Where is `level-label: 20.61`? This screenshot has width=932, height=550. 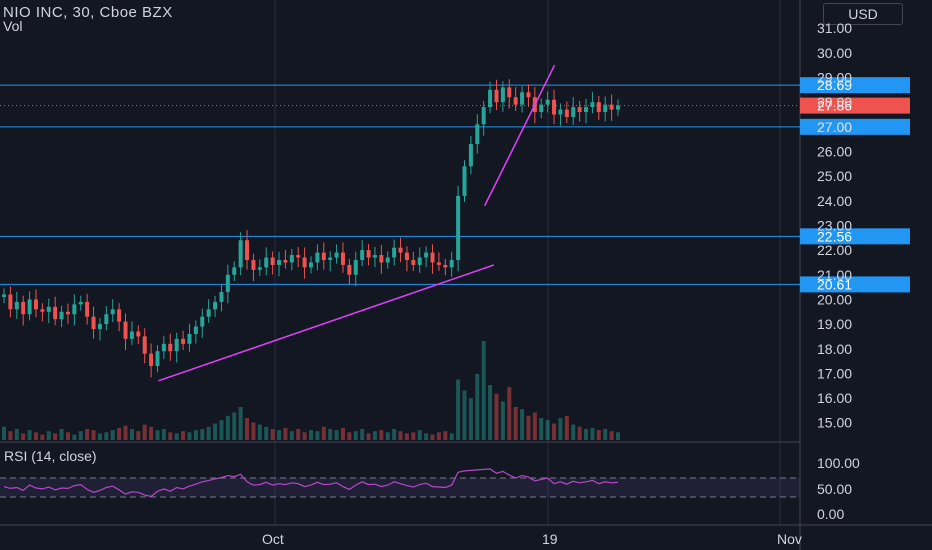 level-label: 20.61 is located at coordinates (834, 284).